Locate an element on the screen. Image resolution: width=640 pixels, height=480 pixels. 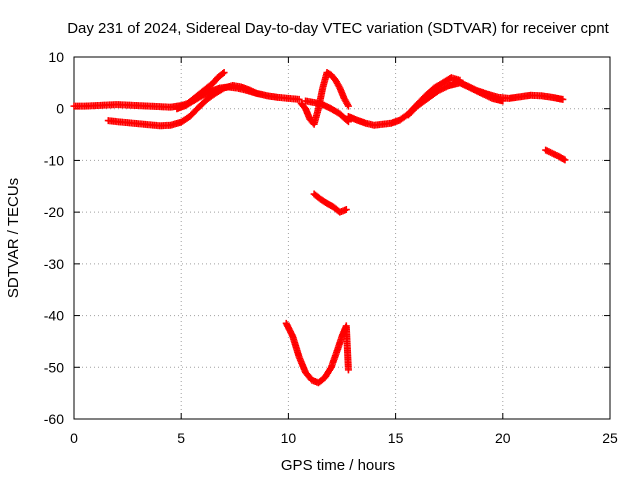
y-tick-label: -40 is located at coordinates (54, 316).